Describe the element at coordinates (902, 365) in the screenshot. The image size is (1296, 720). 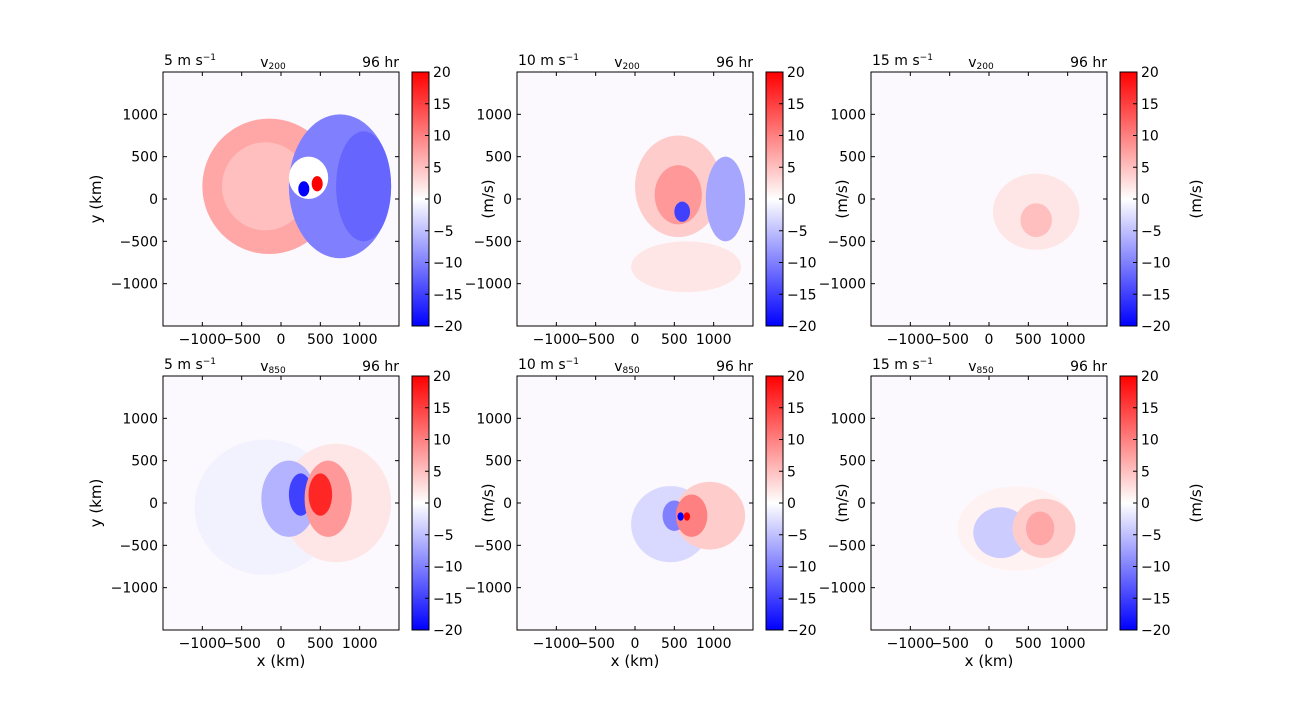
I see `panel-title-left: 15 m s−1` at that location.